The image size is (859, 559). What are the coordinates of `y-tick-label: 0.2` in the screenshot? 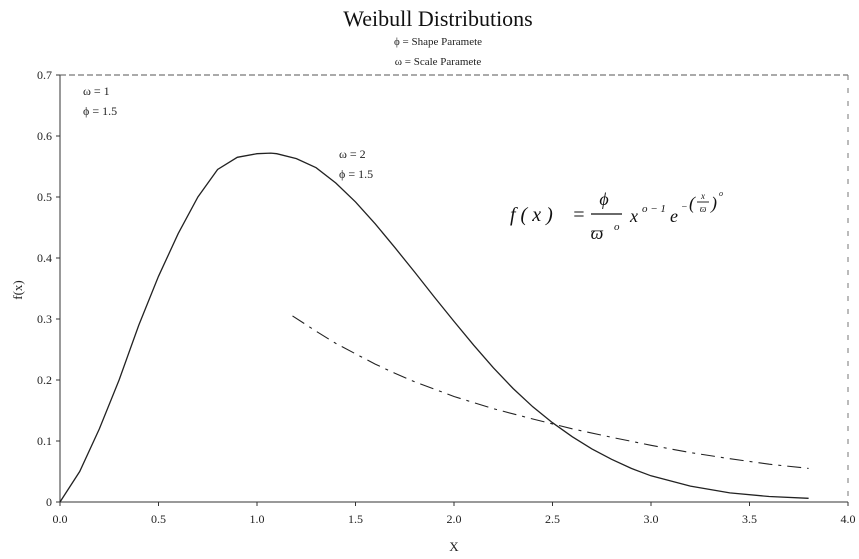 It's located at (44, 380).